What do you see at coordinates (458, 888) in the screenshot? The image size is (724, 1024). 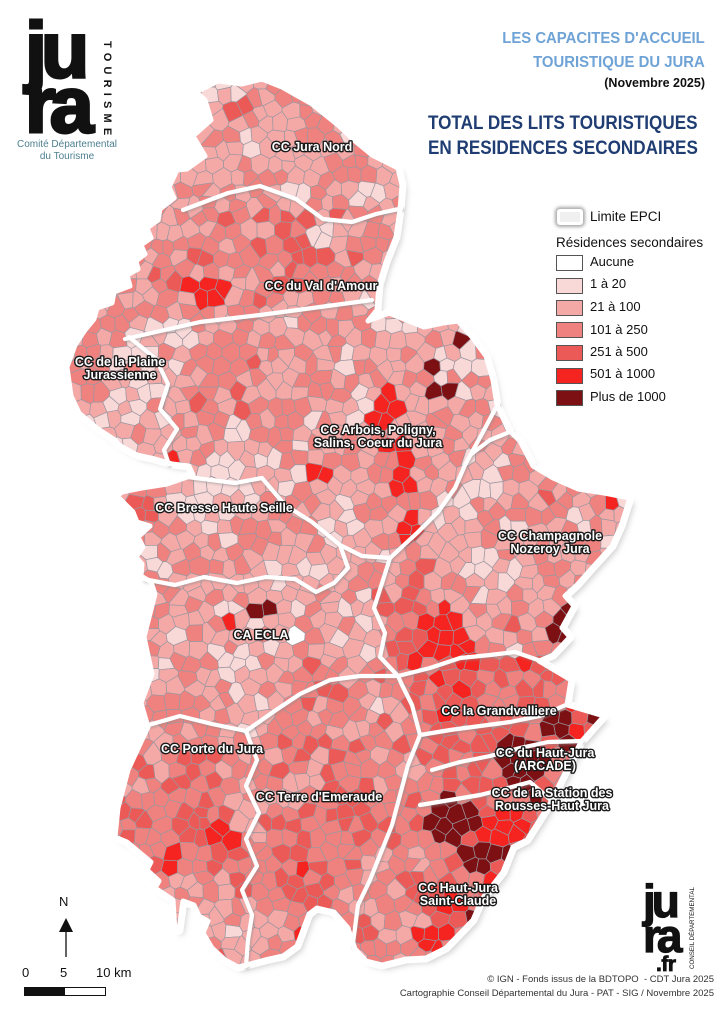 I see `svg-text: CC Haut-Jura` at bounding box center [458, 888].